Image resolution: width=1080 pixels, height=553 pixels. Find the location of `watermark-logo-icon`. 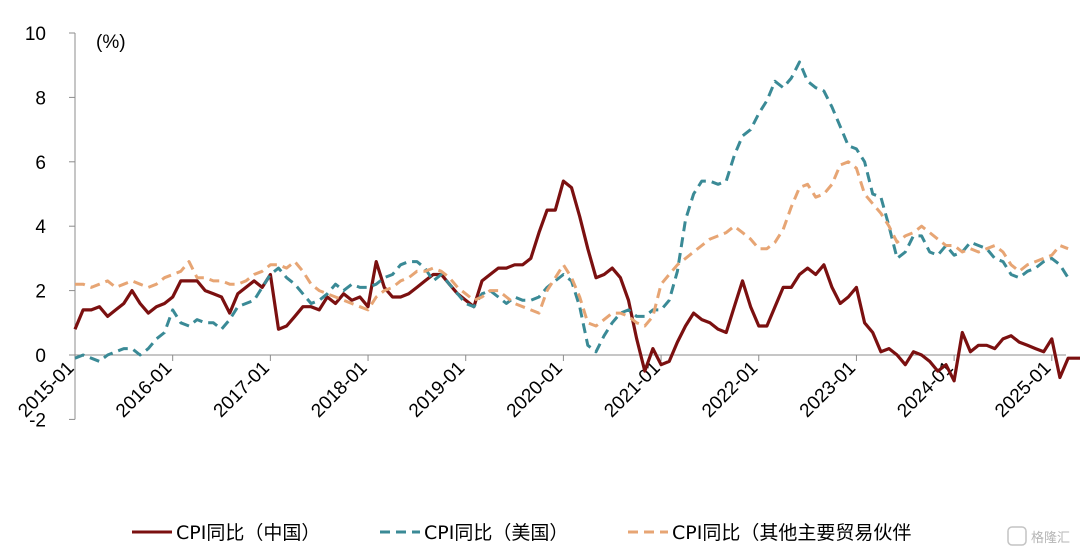

watermark-logo-icon is located at coordinates (1017, 536).